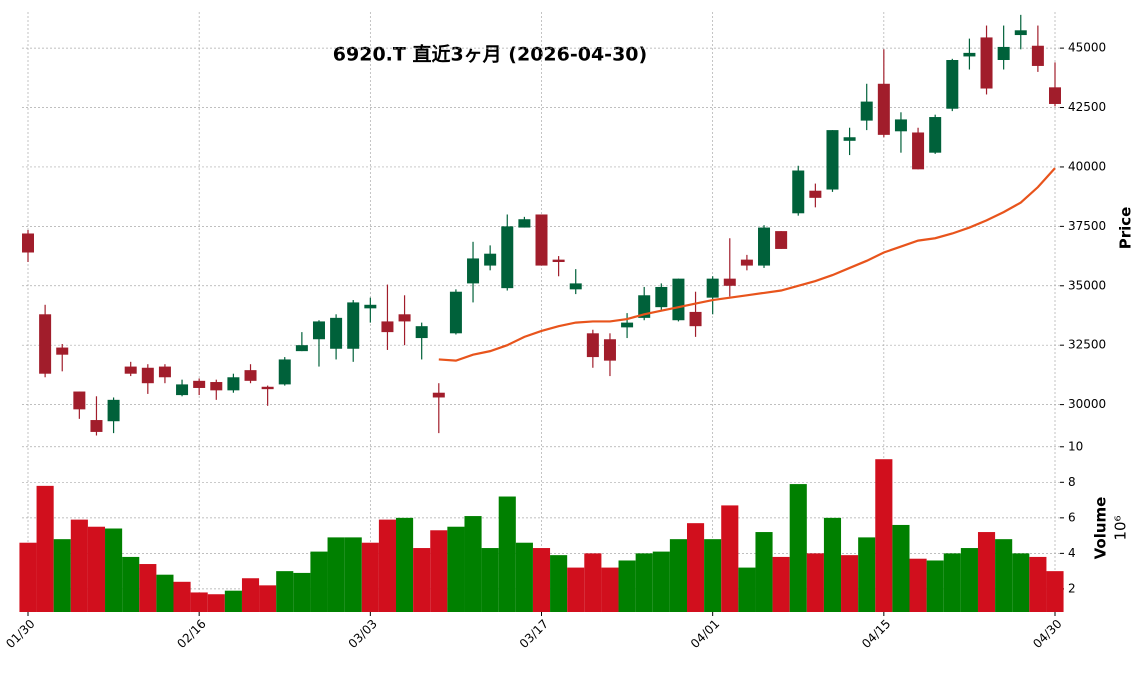 The image size is (1144, 674). What do you see at coordinates (534, 634) in the screenshot?
I see `x-tick-label: 03/17` at bounding box center [534, 634].